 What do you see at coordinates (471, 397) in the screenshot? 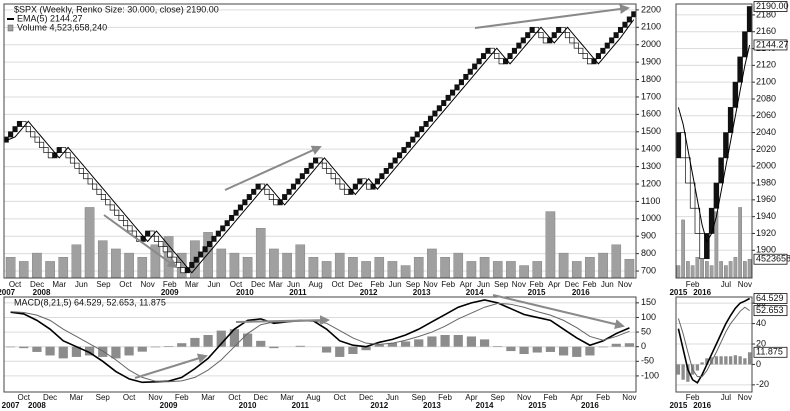
I see `x-tick-label: Apr` at bounding box center [471, 397].